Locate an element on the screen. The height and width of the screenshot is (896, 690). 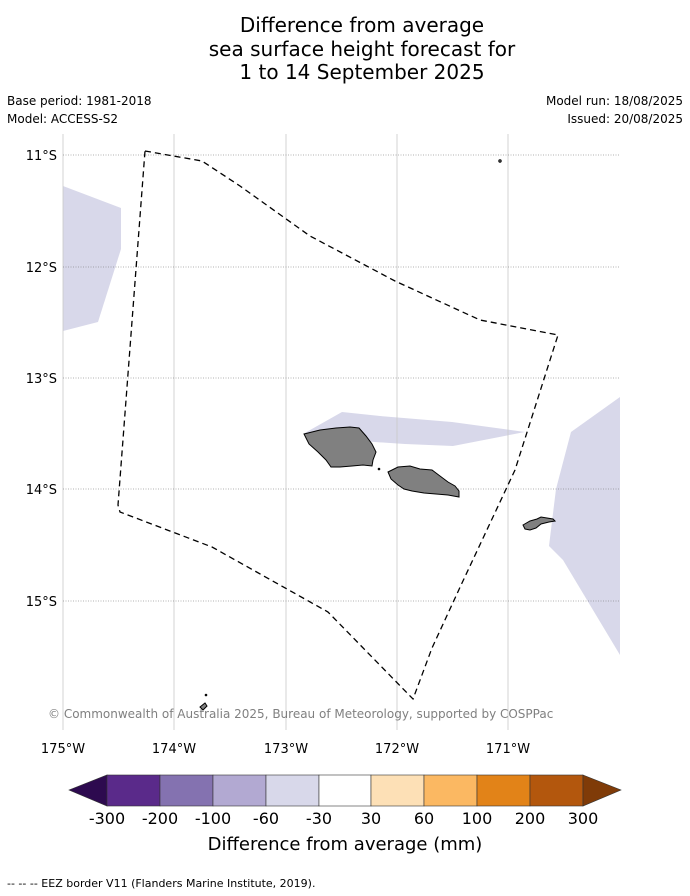
colorbar-tick-label: 200 is located at coordinates (530, 818).